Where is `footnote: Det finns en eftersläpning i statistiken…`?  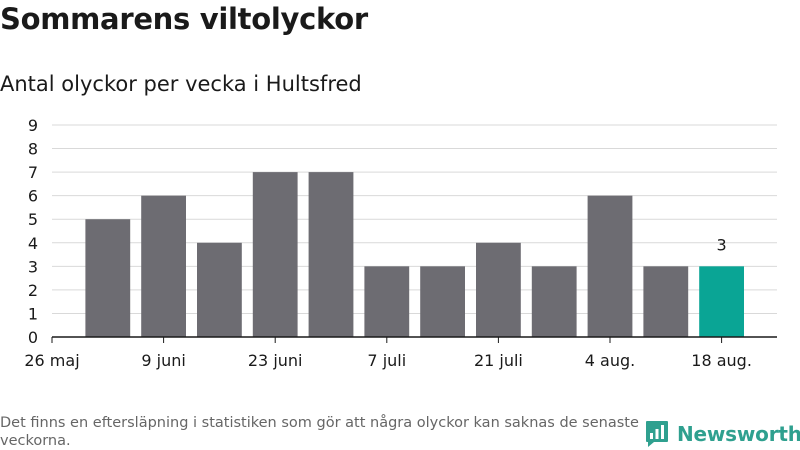
footnote: Det finns en eftersläpning i statistiken… is located at coordinates (319, 432).